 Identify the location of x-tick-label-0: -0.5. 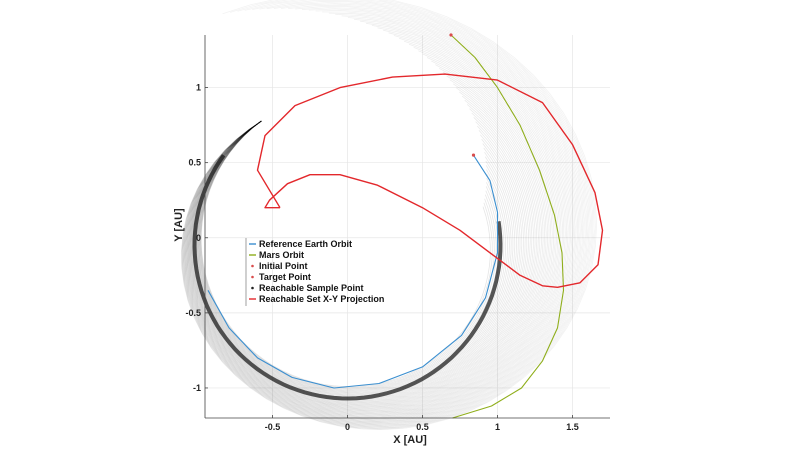
(273, 427).